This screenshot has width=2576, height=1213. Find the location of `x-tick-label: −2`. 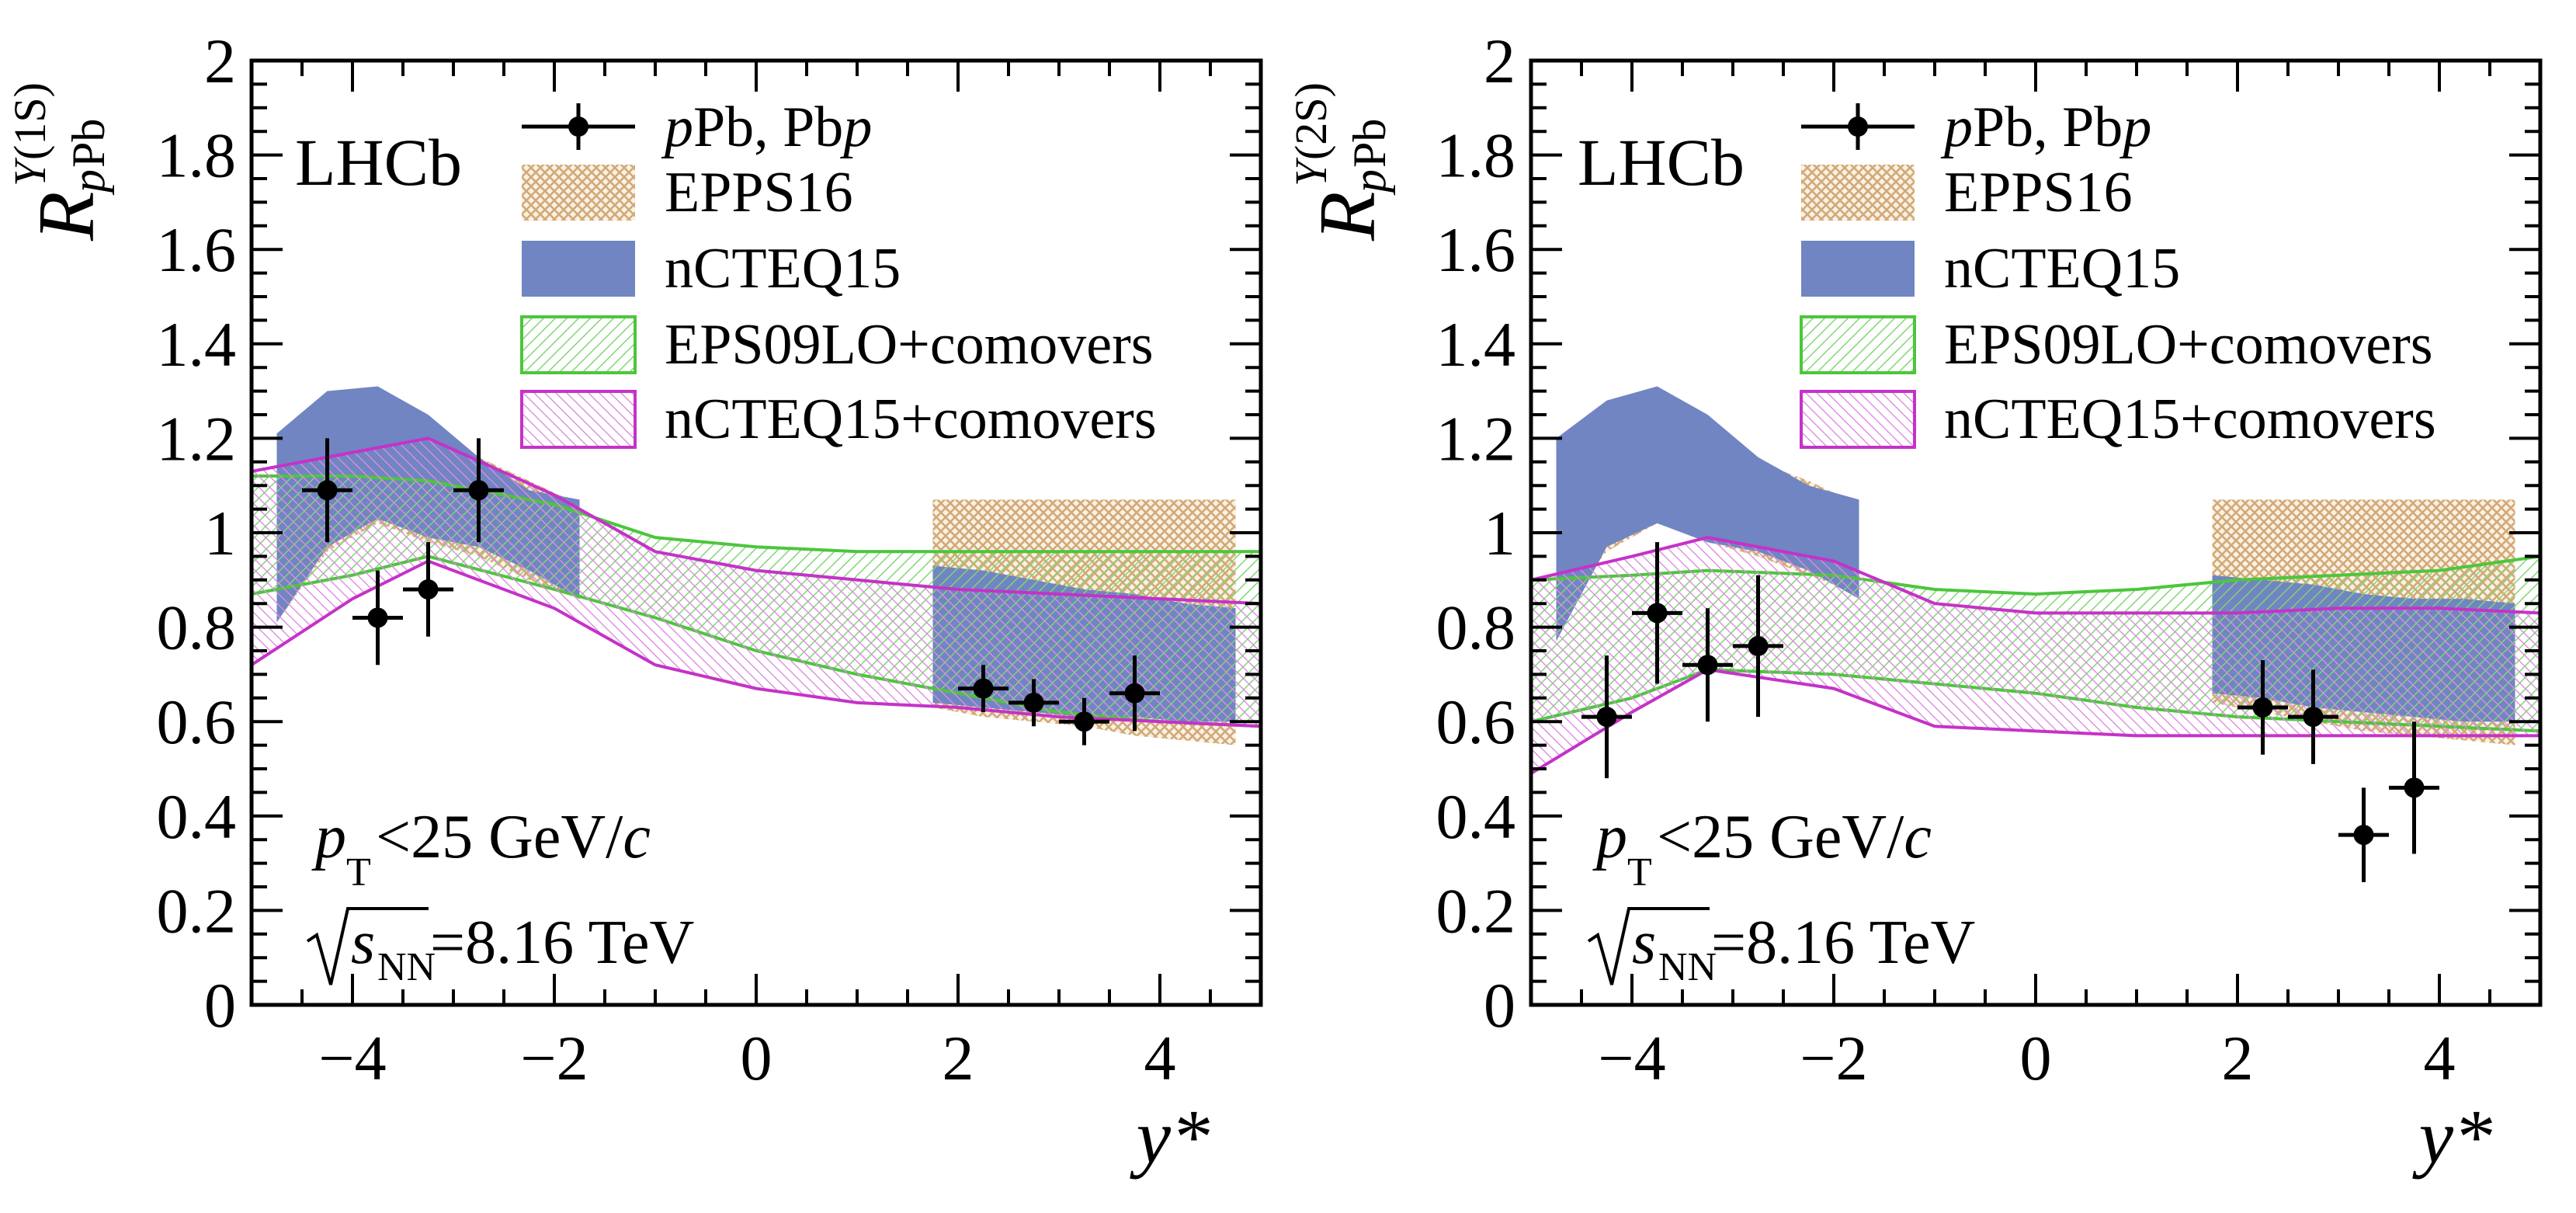

x-tick-label: −2 is located at coordinates (554, 1058).